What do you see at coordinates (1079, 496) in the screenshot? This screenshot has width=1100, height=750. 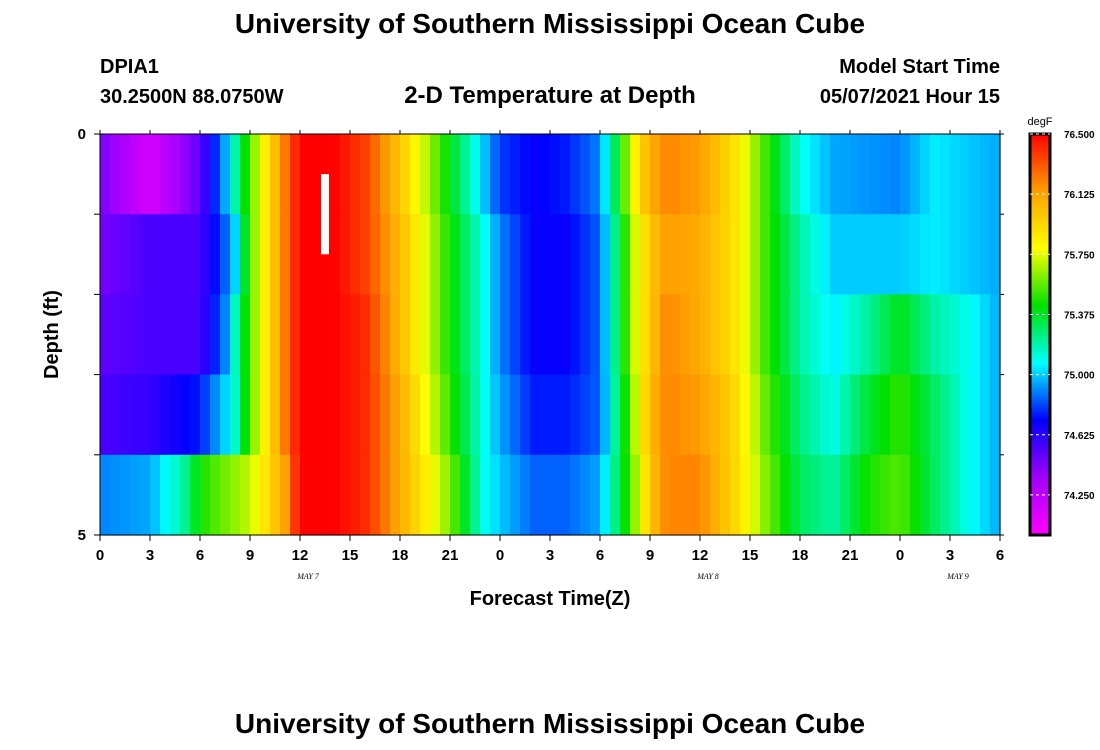 I see `colorbar-tick-label: 74.250` at bounding box center [1079, 496].